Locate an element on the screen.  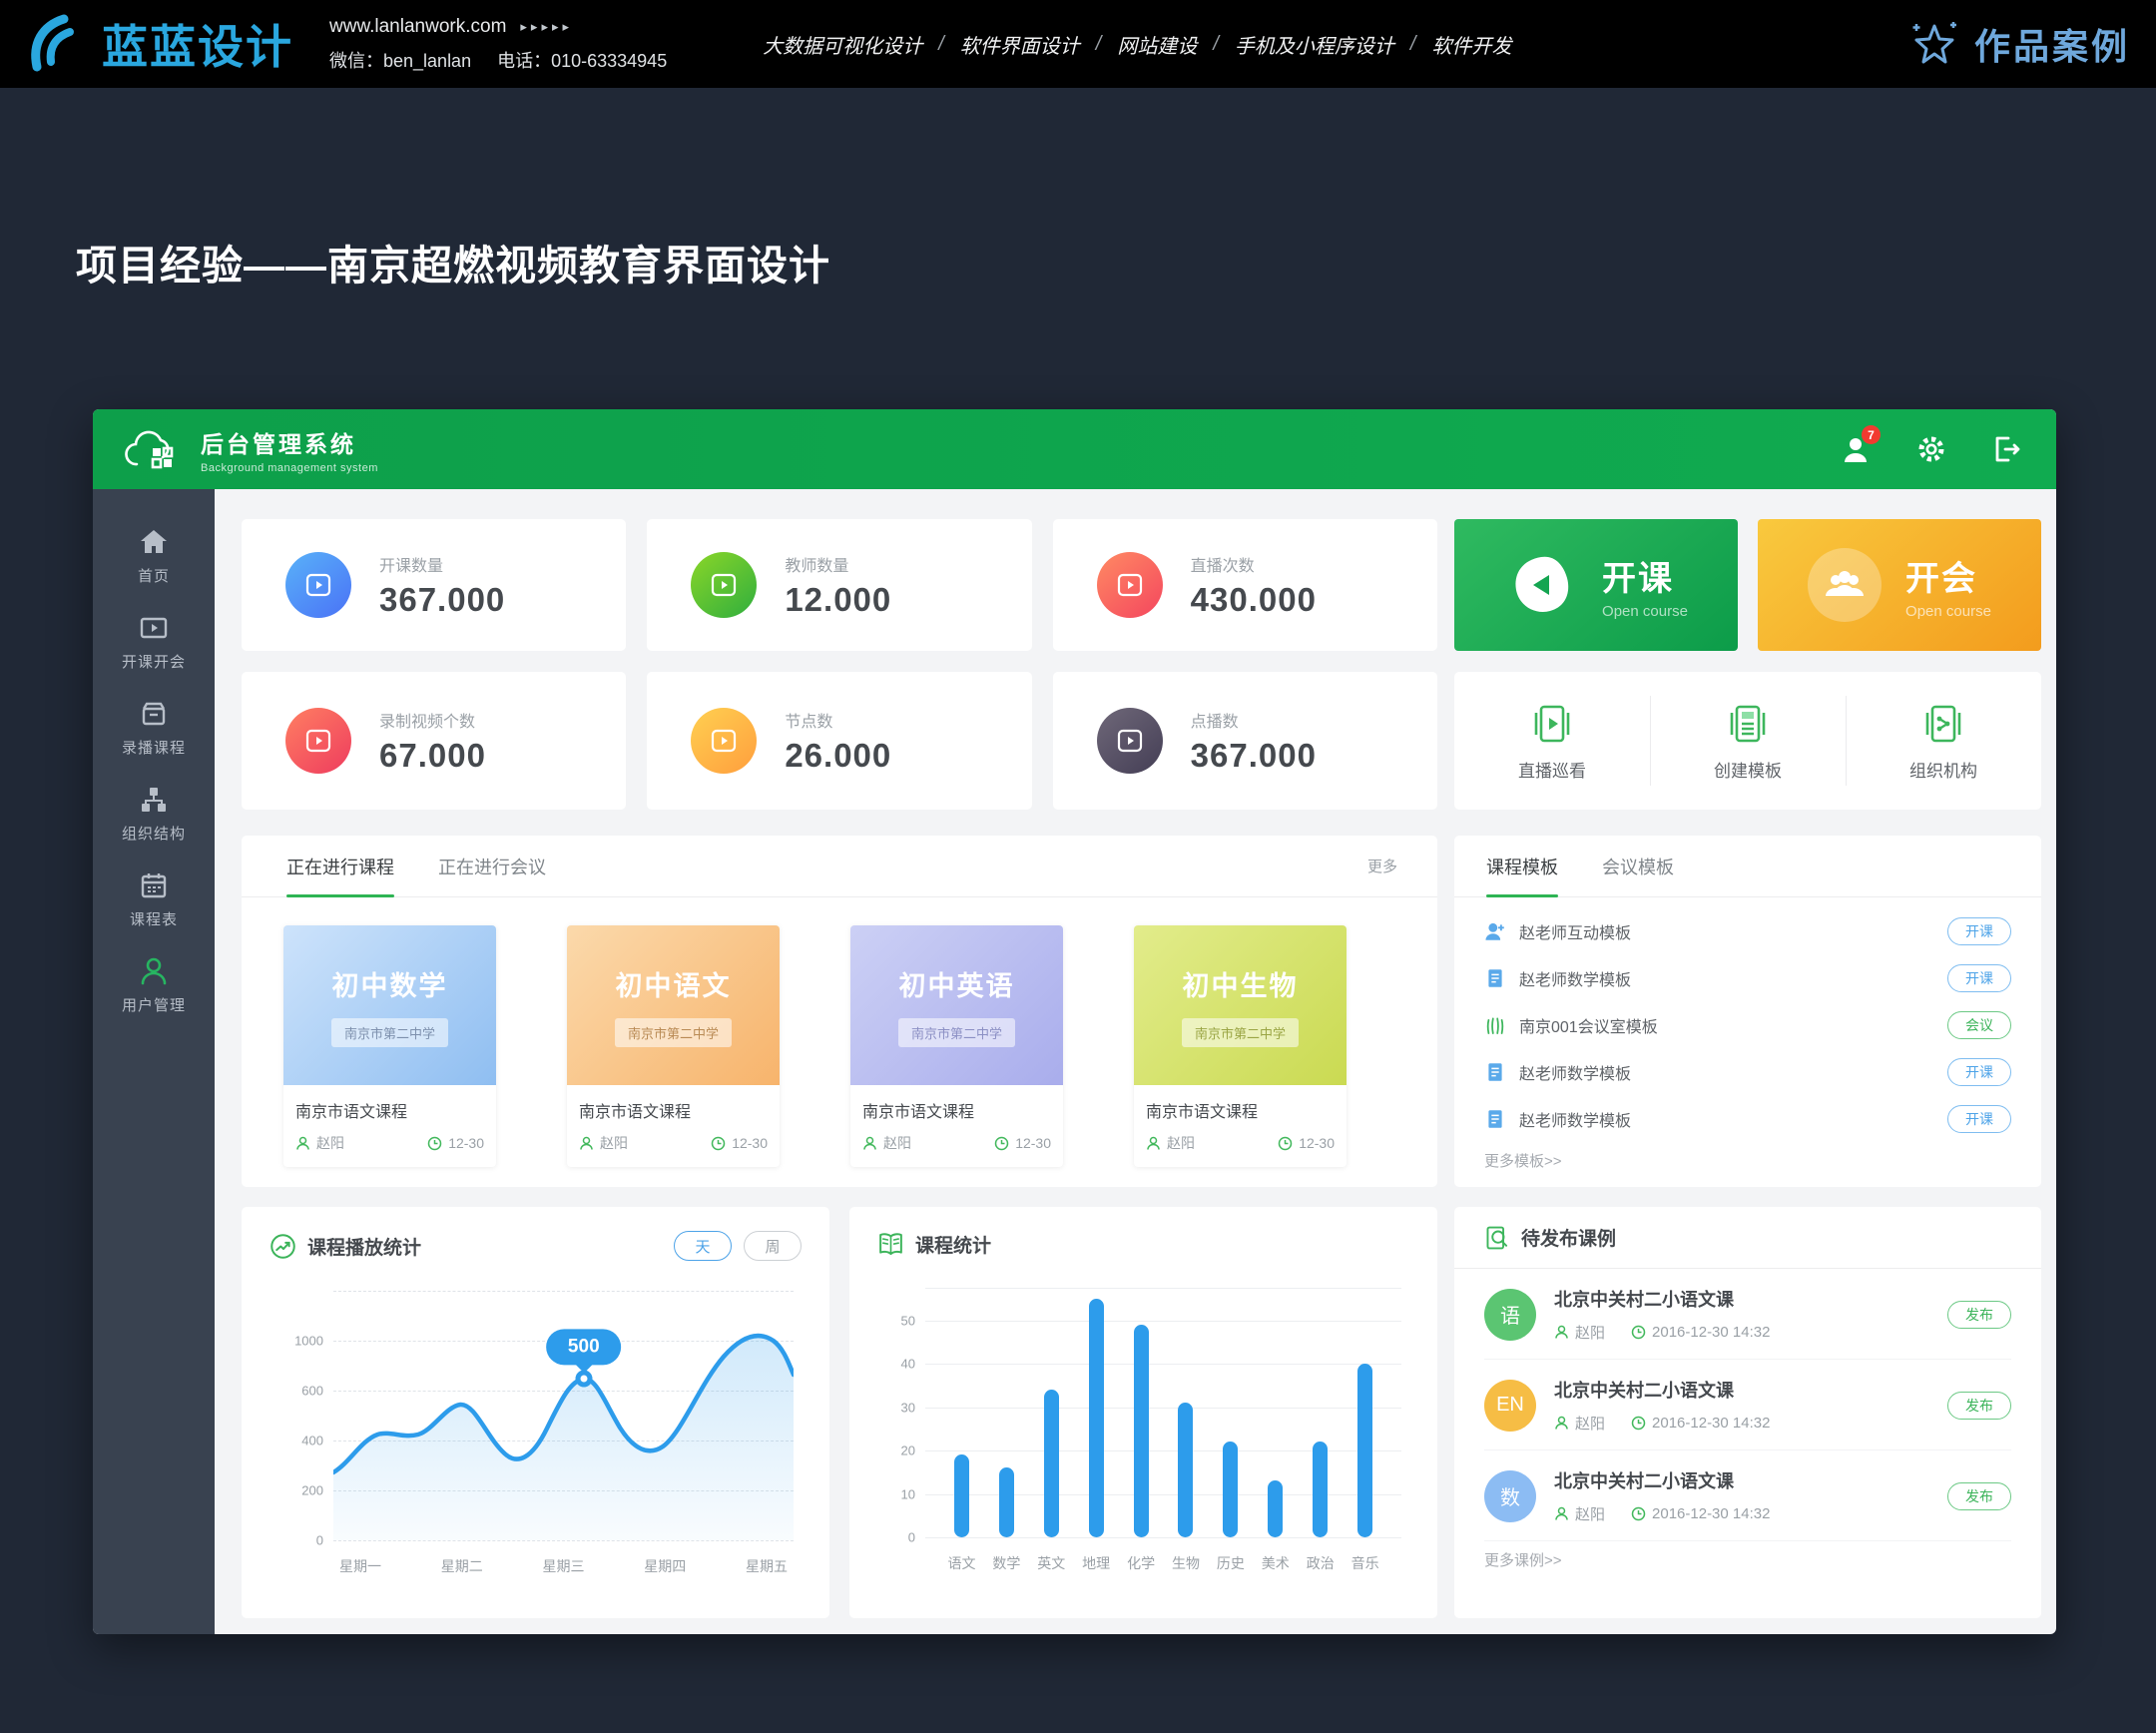
settings-gear-icon is located at coordinates (1931, 449).